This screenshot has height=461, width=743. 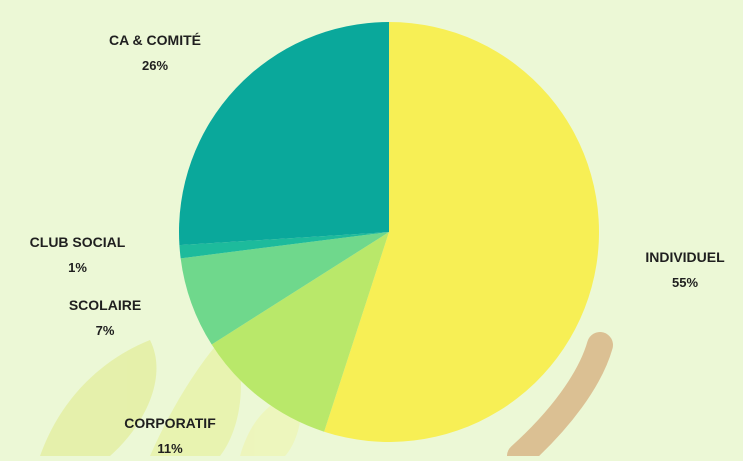 I want to click on hand-finger-shape, so click(x=560, y=394).